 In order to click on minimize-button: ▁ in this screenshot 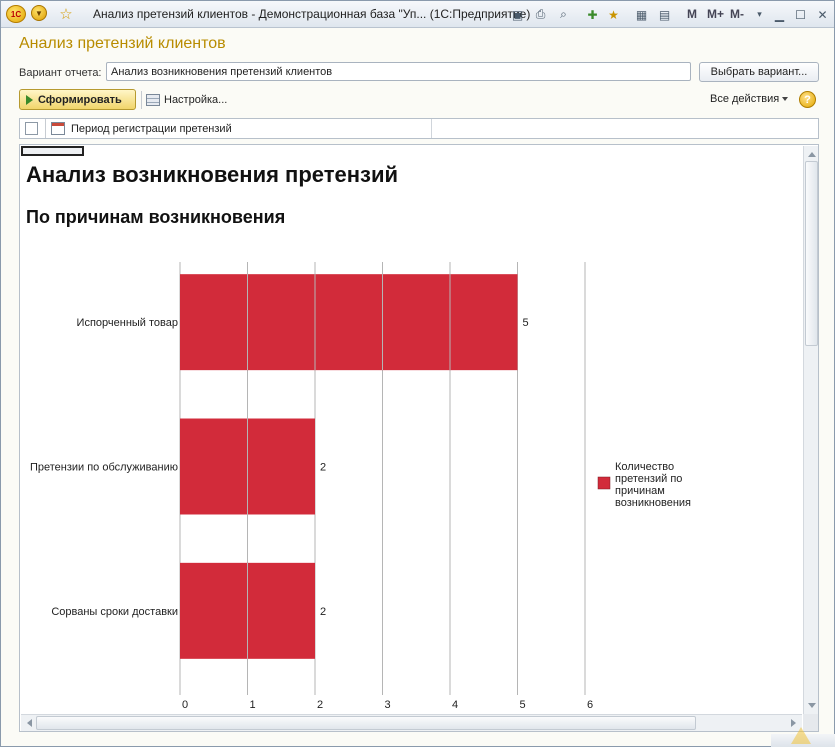, I will do `click(779, 14)`.